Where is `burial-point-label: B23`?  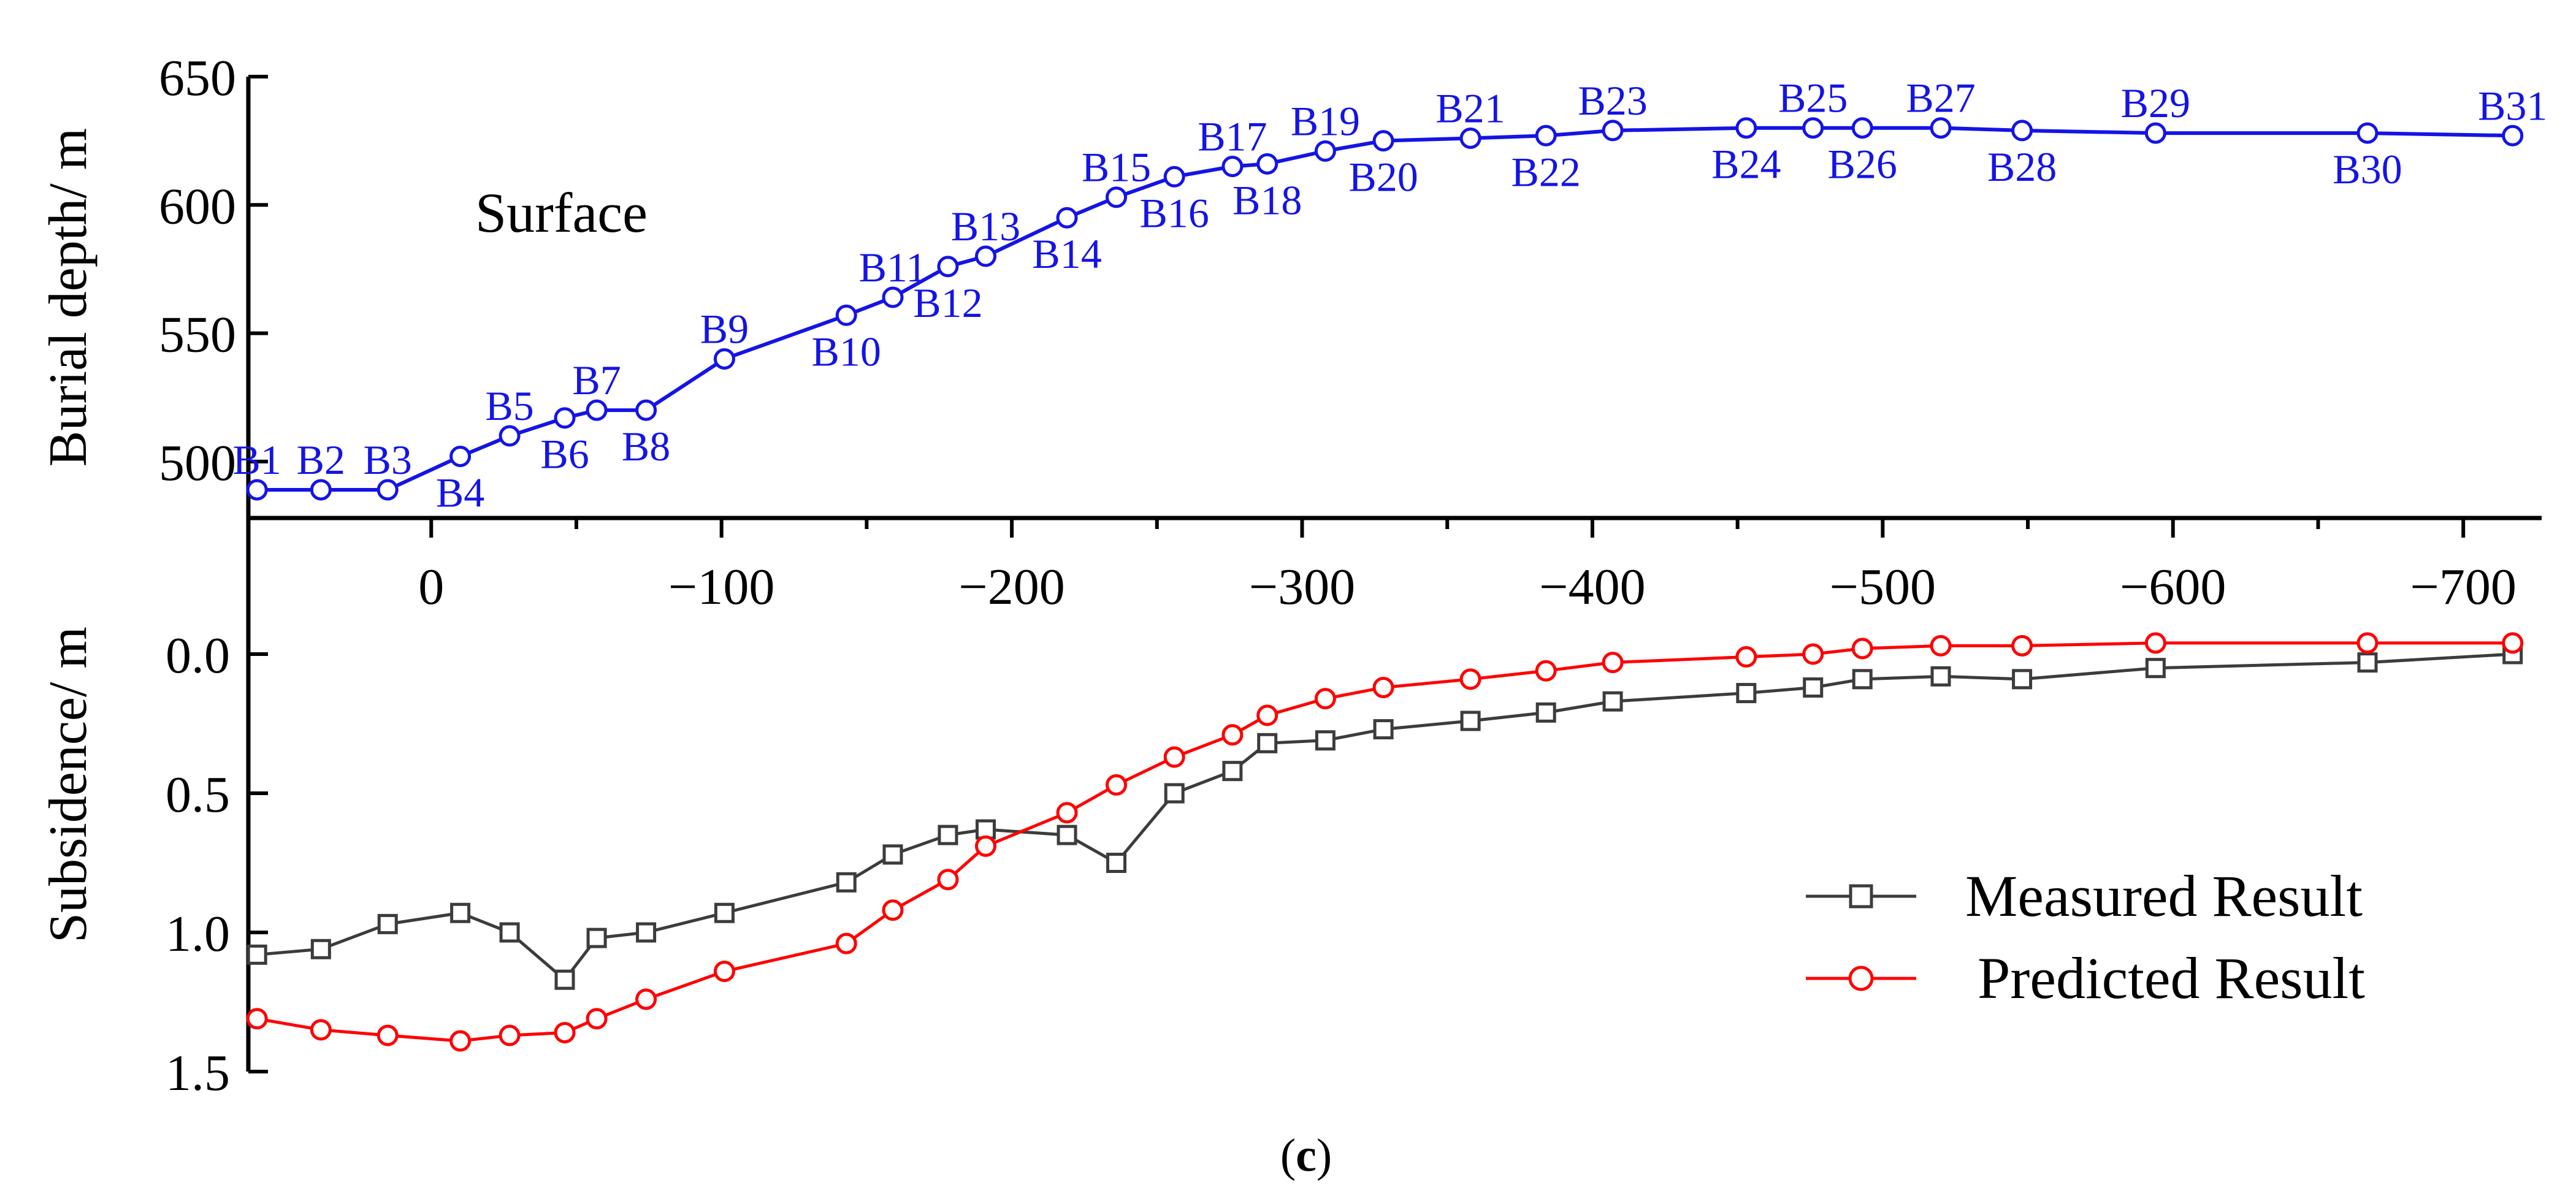
burial-point-label: B23 is located at coordinates (1612, 100).